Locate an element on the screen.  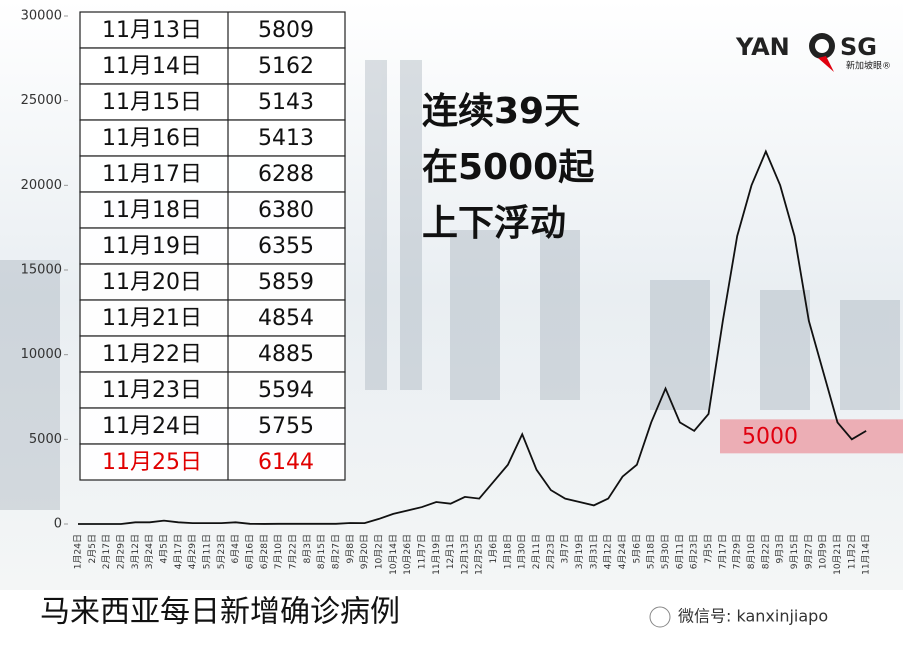
x-tick-label: 1月30日 is located at coordinates (522, 551).